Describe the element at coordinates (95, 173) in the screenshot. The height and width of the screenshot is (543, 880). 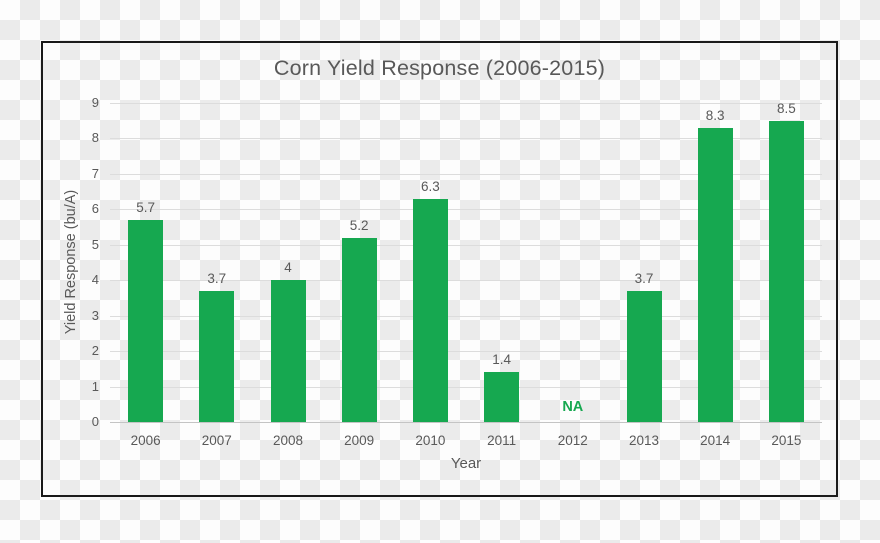
I see `y-tick-label: 7` at that location.